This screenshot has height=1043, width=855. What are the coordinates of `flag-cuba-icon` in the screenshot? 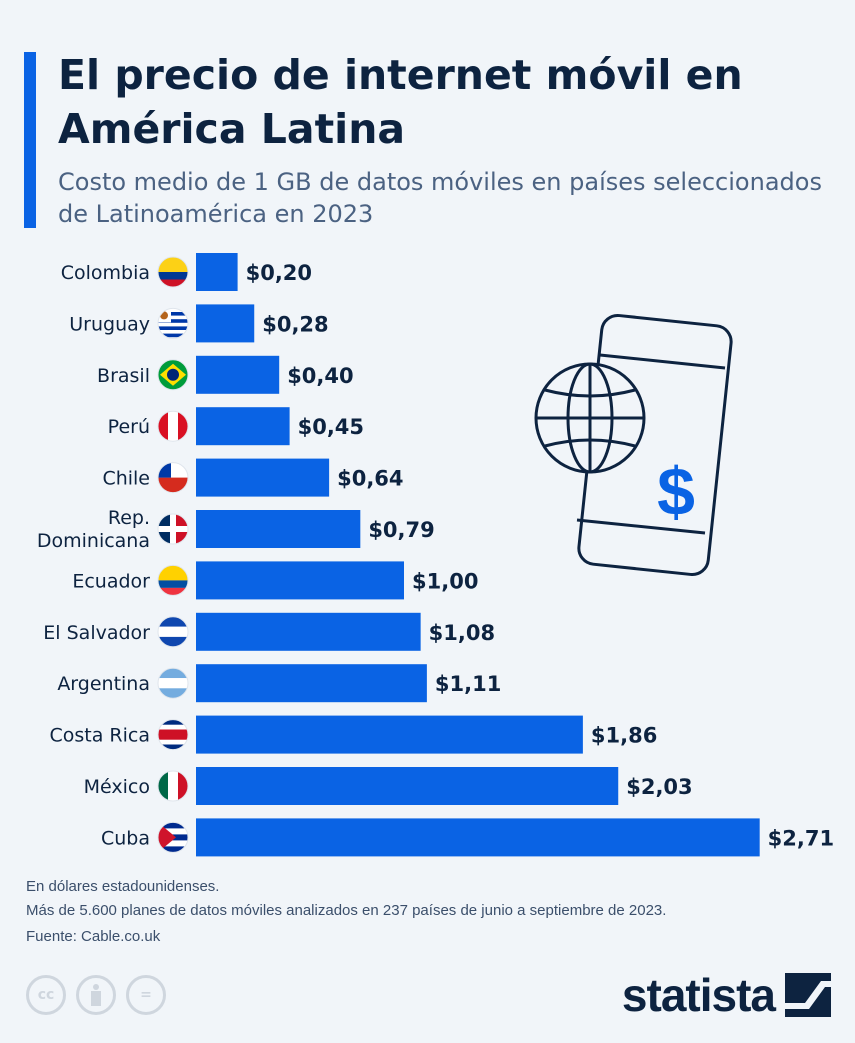 It's located at (173, 837).